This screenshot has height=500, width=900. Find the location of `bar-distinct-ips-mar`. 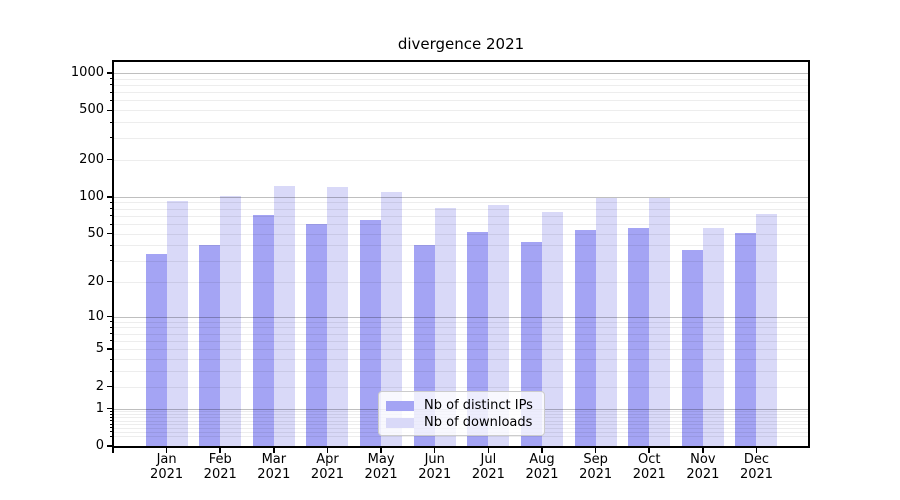

bar-distinct-ips-mar is located at coordinates (263, 330).